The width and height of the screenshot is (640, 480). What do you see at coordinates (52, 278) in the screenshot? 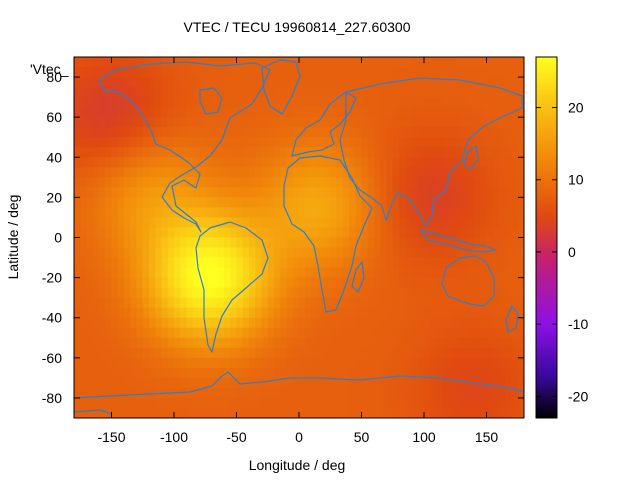
I see `y-tick-label: -20` at bounding box center [52, 278].